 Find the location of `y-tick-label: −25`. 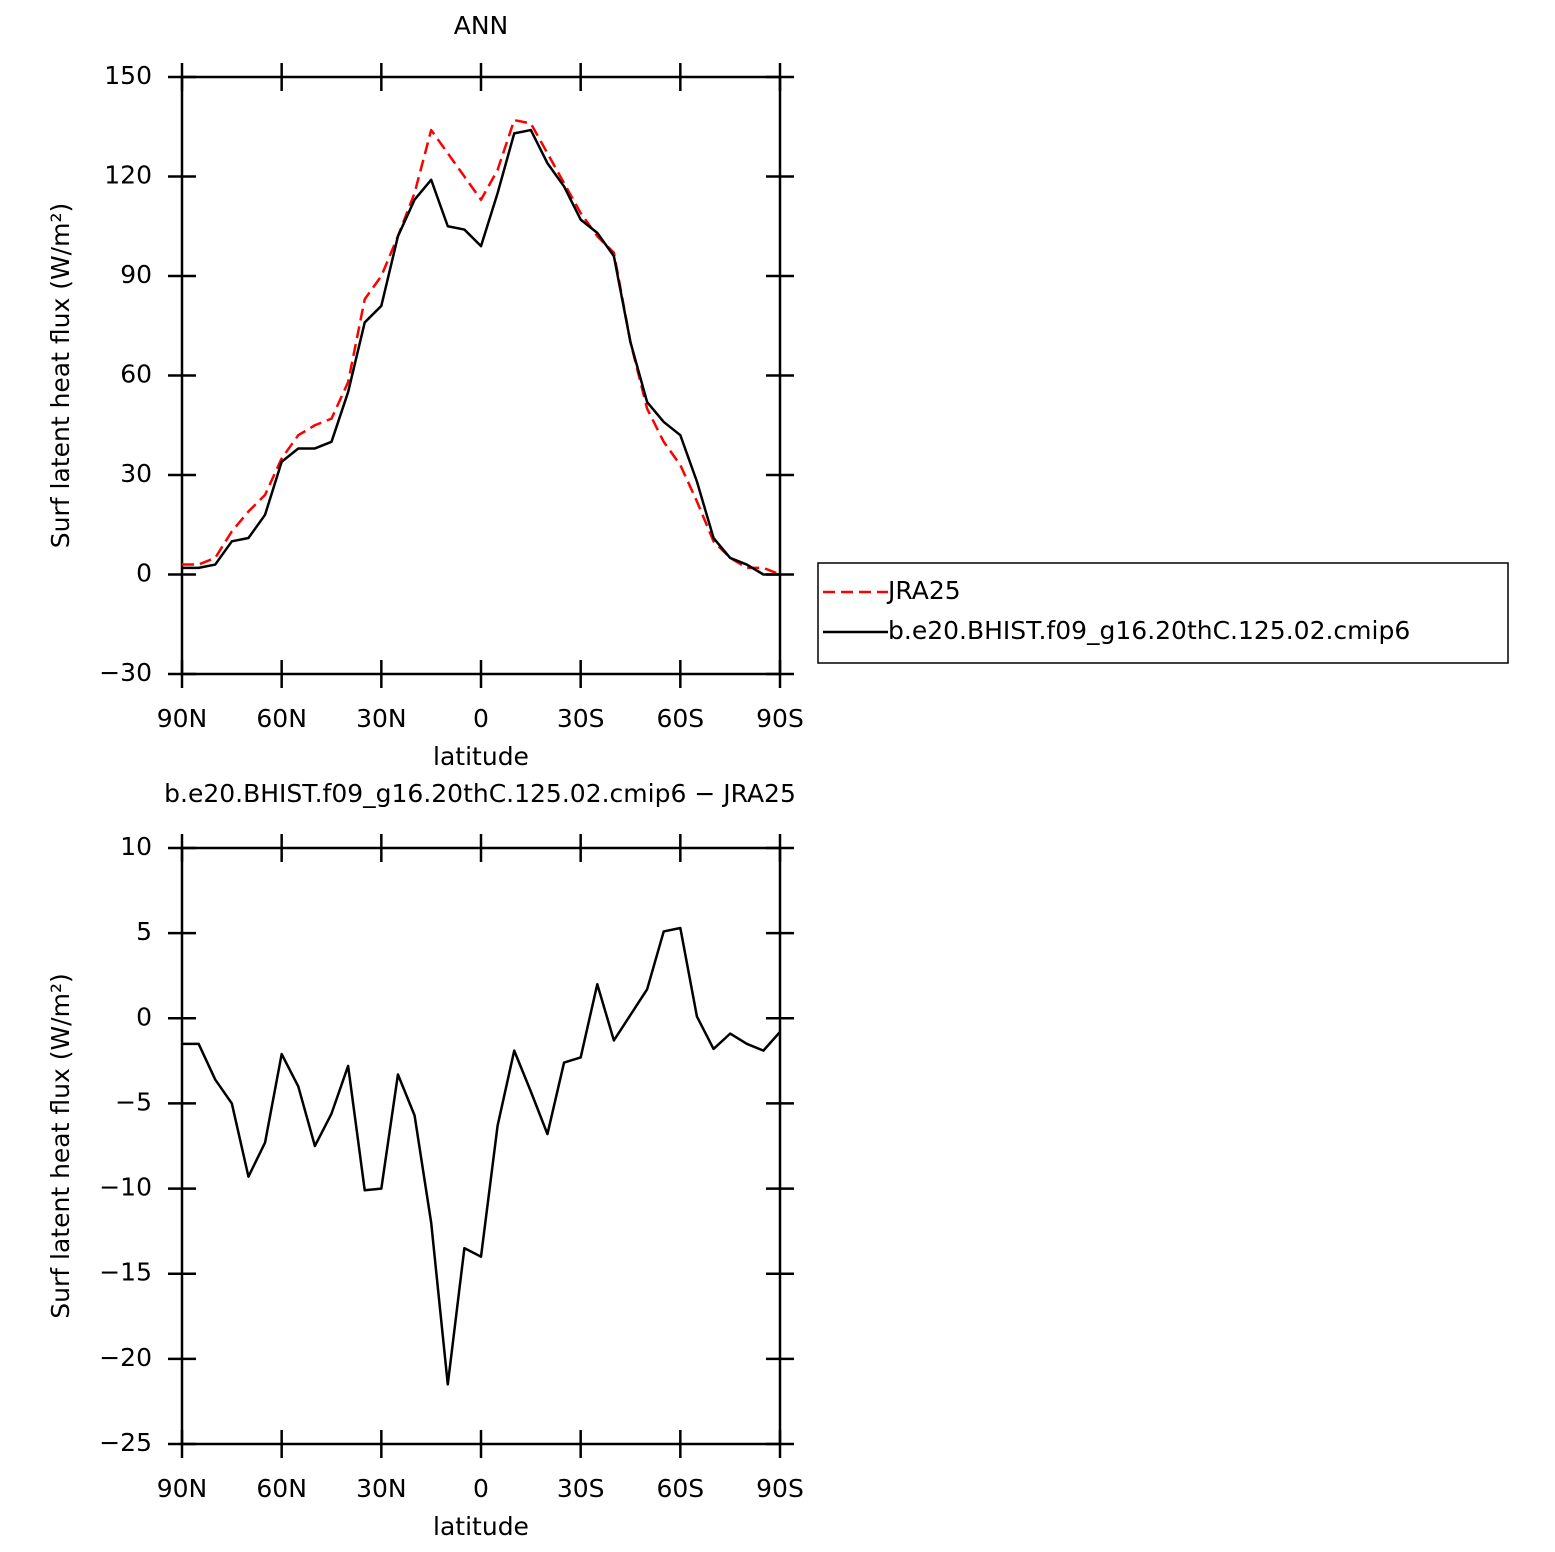

y-tick-label: −25 is located at coordinates (125, 1442).